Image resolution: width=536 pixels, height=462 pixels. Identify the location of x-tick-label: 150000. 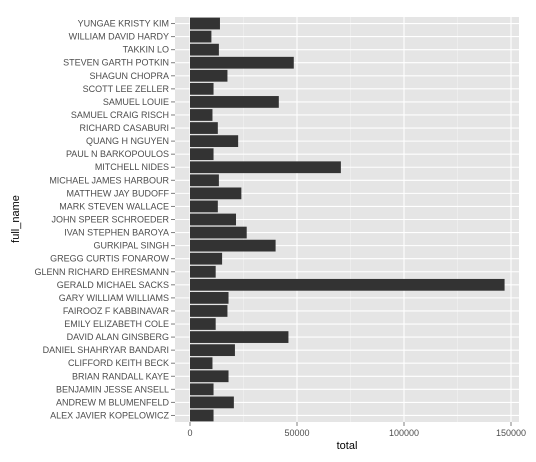
(511, 433).